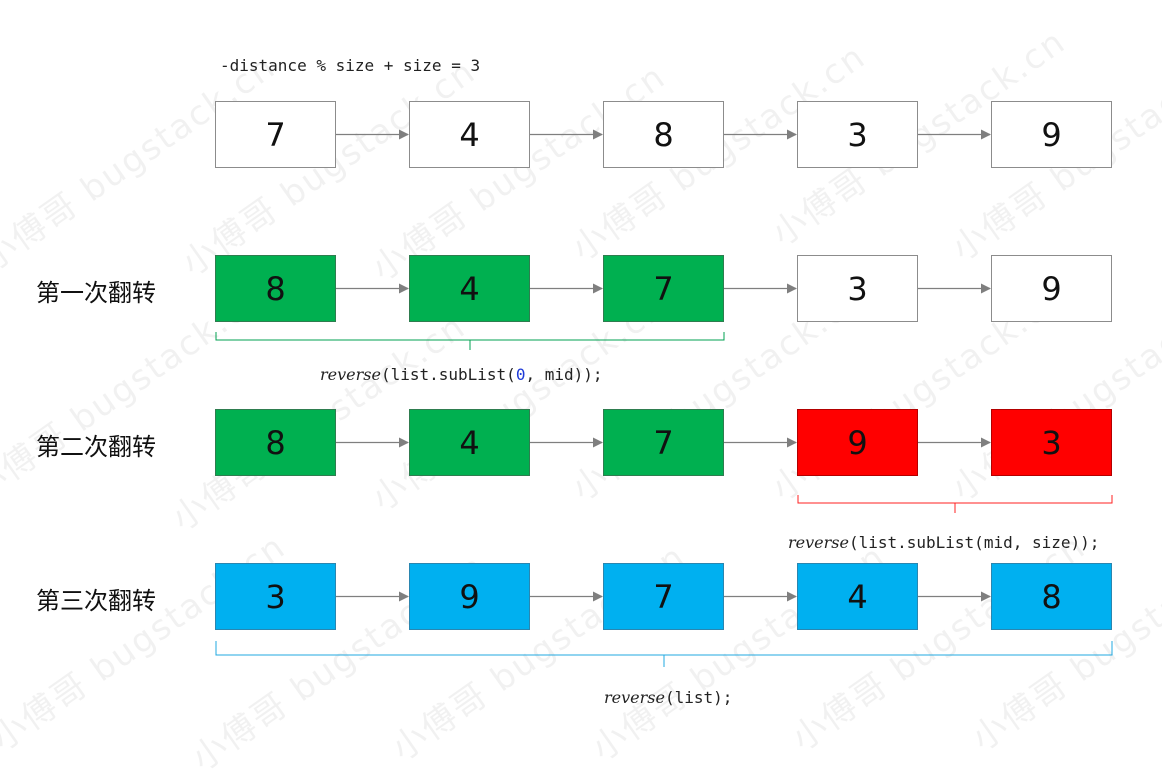 The image size is (1162, 780). I want to click on brace-first-flip, so click(470, 341).